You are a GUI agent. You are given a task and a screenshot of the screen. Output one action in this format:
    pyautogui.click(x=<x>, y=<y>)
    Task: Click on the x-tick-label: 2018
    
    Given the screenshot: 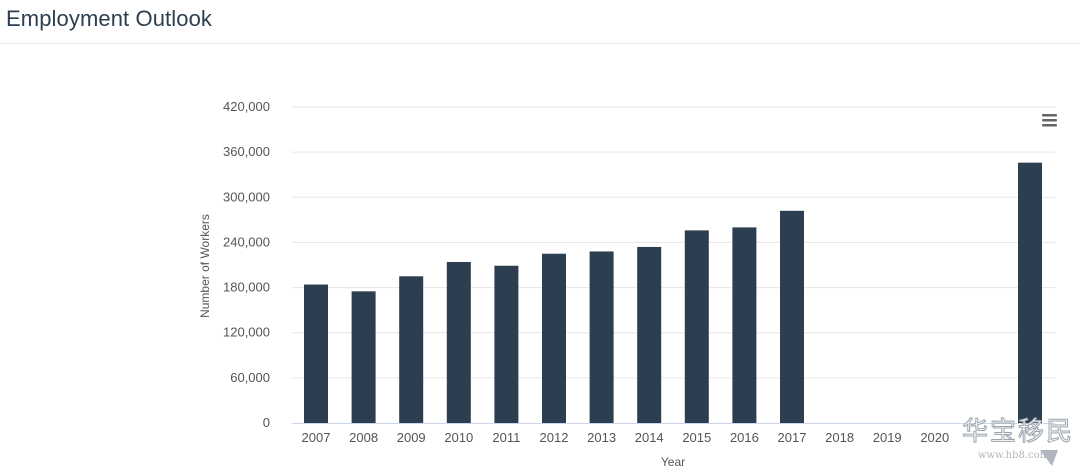 What is the action you would take?
    pyautogui.click(x=839, y=437)
    